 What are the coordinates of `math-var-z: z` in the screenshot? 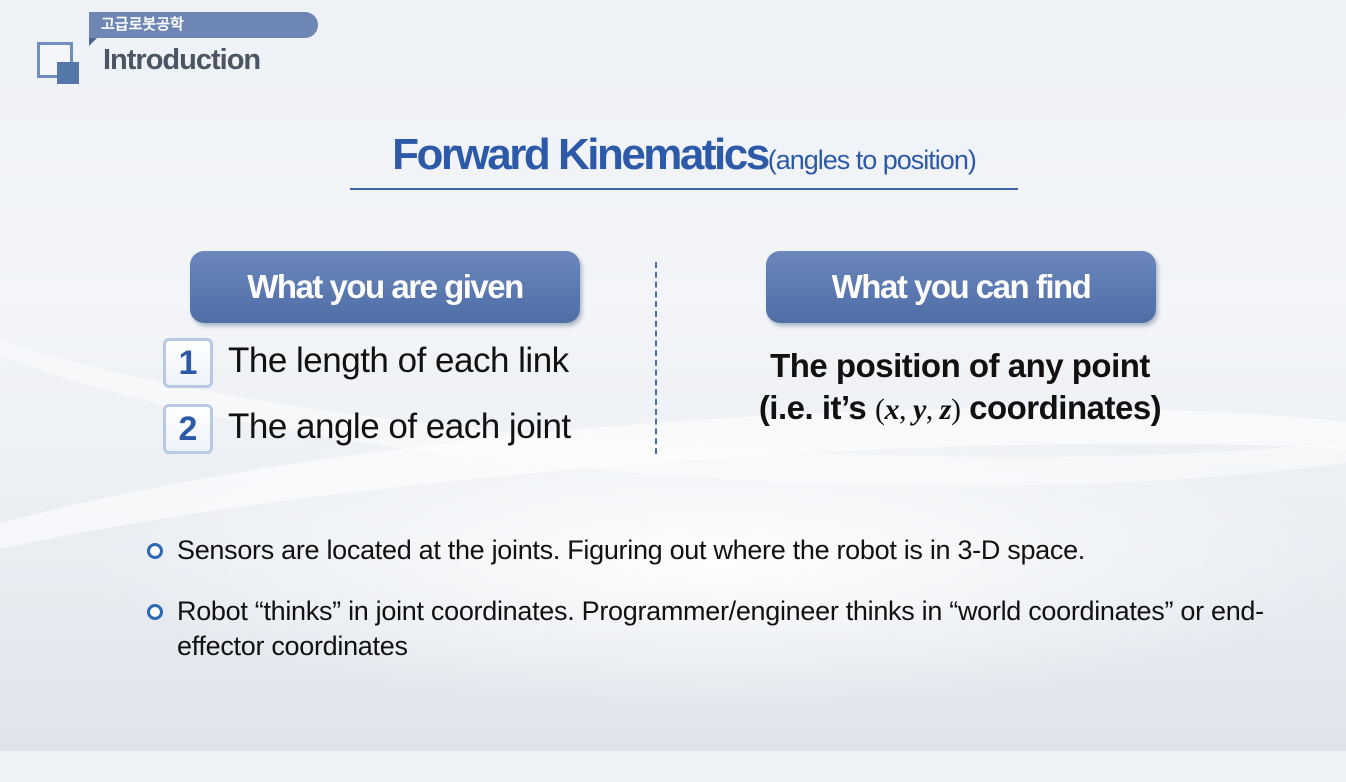 It's located at (945, 409).